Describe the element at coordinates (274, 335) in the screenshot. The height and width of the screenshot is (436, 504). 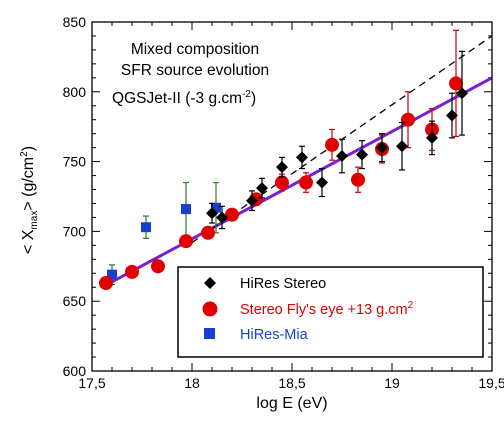
I see `legend-label-hires-mia: HiRes-Mia` at that location.